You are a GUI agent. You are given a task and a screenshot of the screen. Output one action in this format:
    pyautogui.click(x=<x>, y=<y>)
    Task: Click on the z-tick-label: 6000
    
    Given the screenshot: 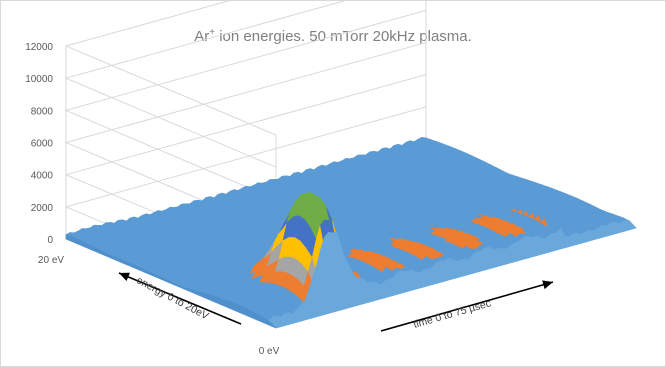 What is the action you would take?
    pyautogui.click(x=42, y=144)
    